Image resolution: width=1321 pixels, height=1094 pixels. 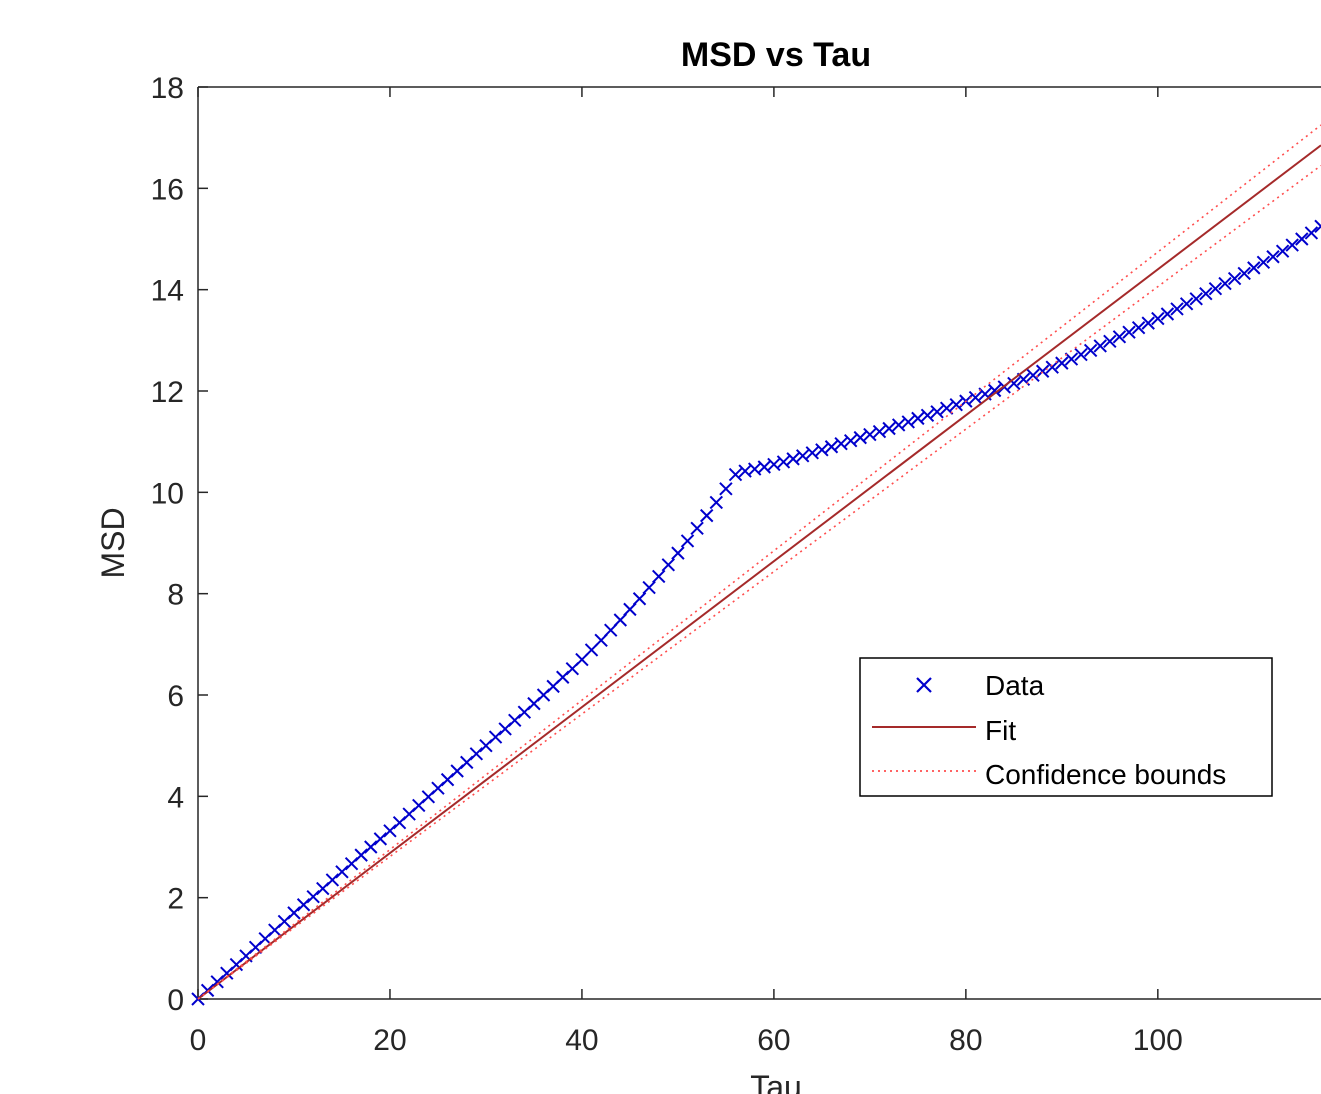 I want to click on y-tick-label: 0, so click(x=175, y=1000).